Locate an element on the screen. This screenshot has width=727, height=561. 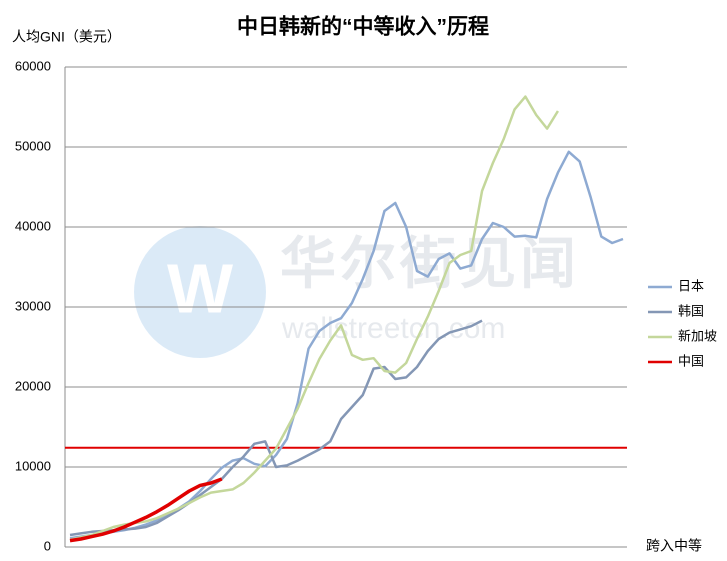
legend-label: 中国 is located at coordinates (691, 360).